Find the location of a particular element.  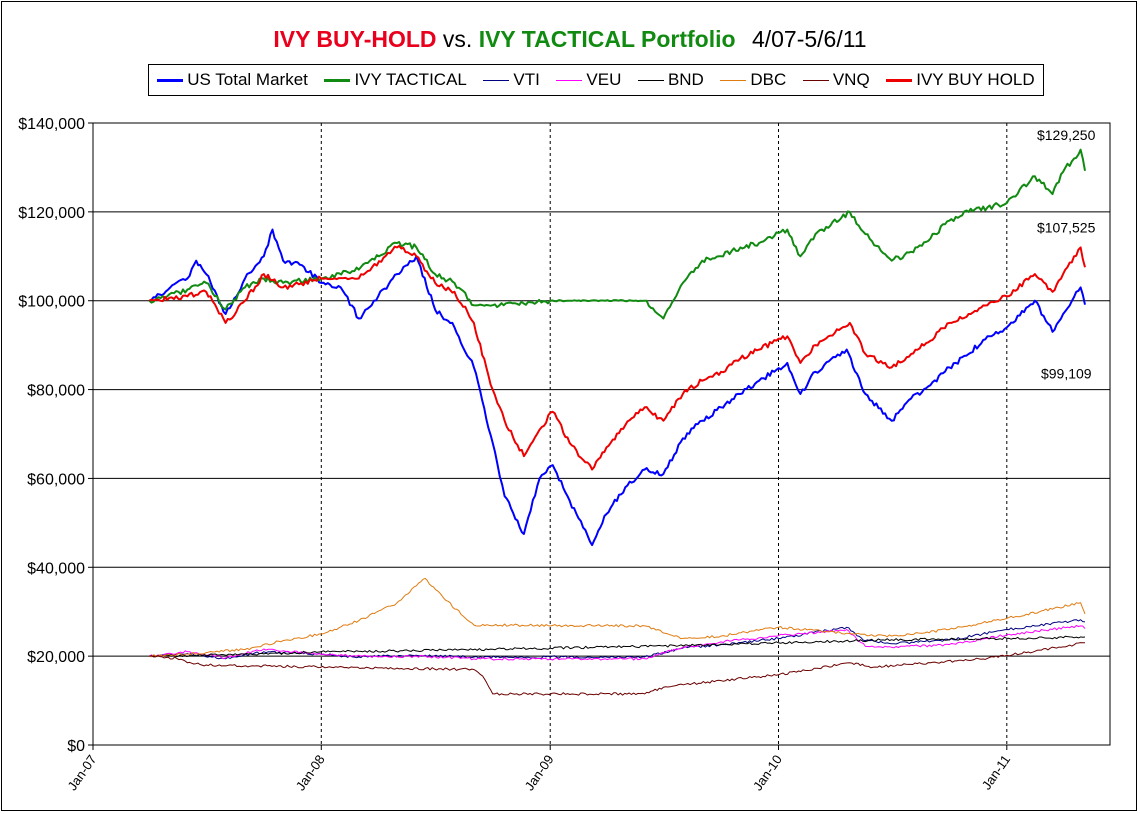

labels-group: $129,250 $107,525 $99,109 is located at coordinates (1066, 254).